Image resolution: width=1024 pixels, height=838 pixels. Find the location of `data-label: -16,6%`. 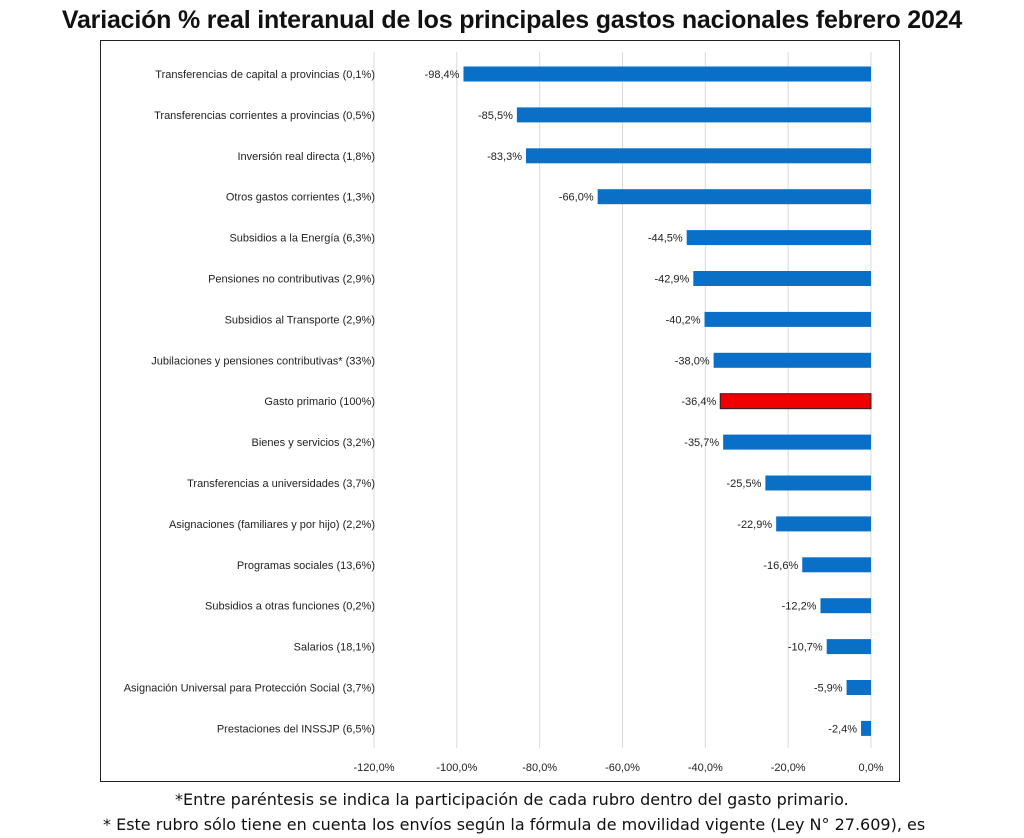

data-label: -16,6% is located at coordinates (780, 566).